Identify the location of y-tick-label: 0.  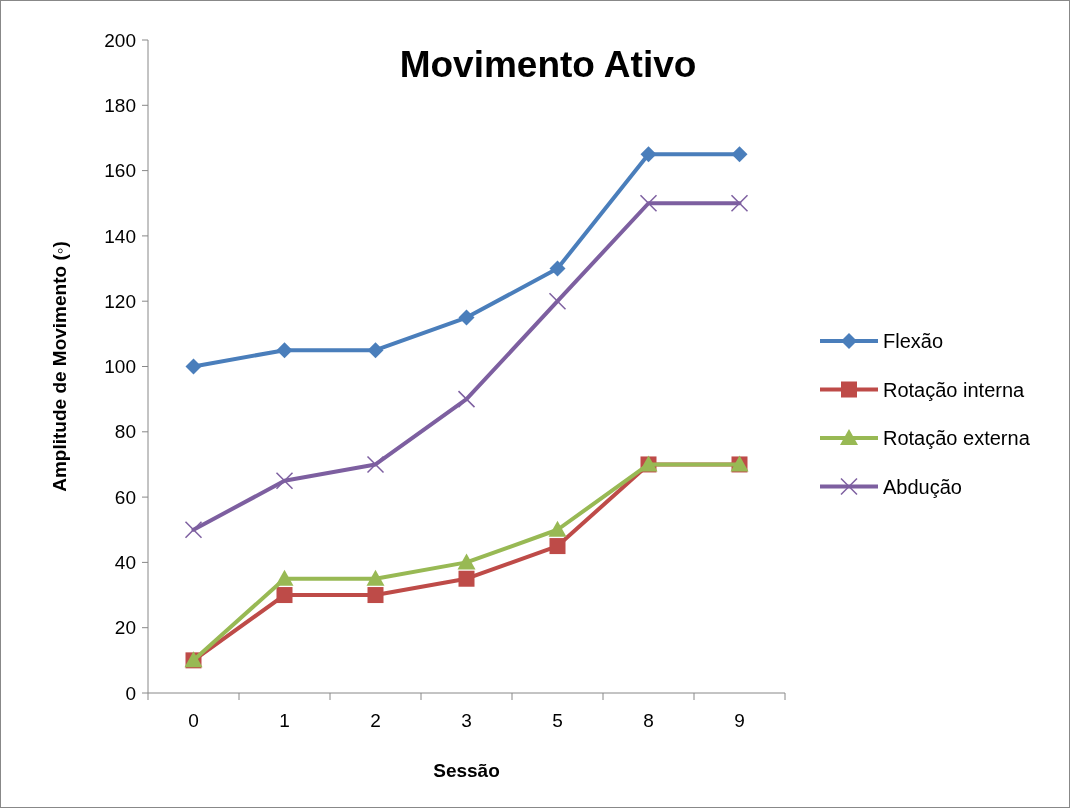
(130, 693).